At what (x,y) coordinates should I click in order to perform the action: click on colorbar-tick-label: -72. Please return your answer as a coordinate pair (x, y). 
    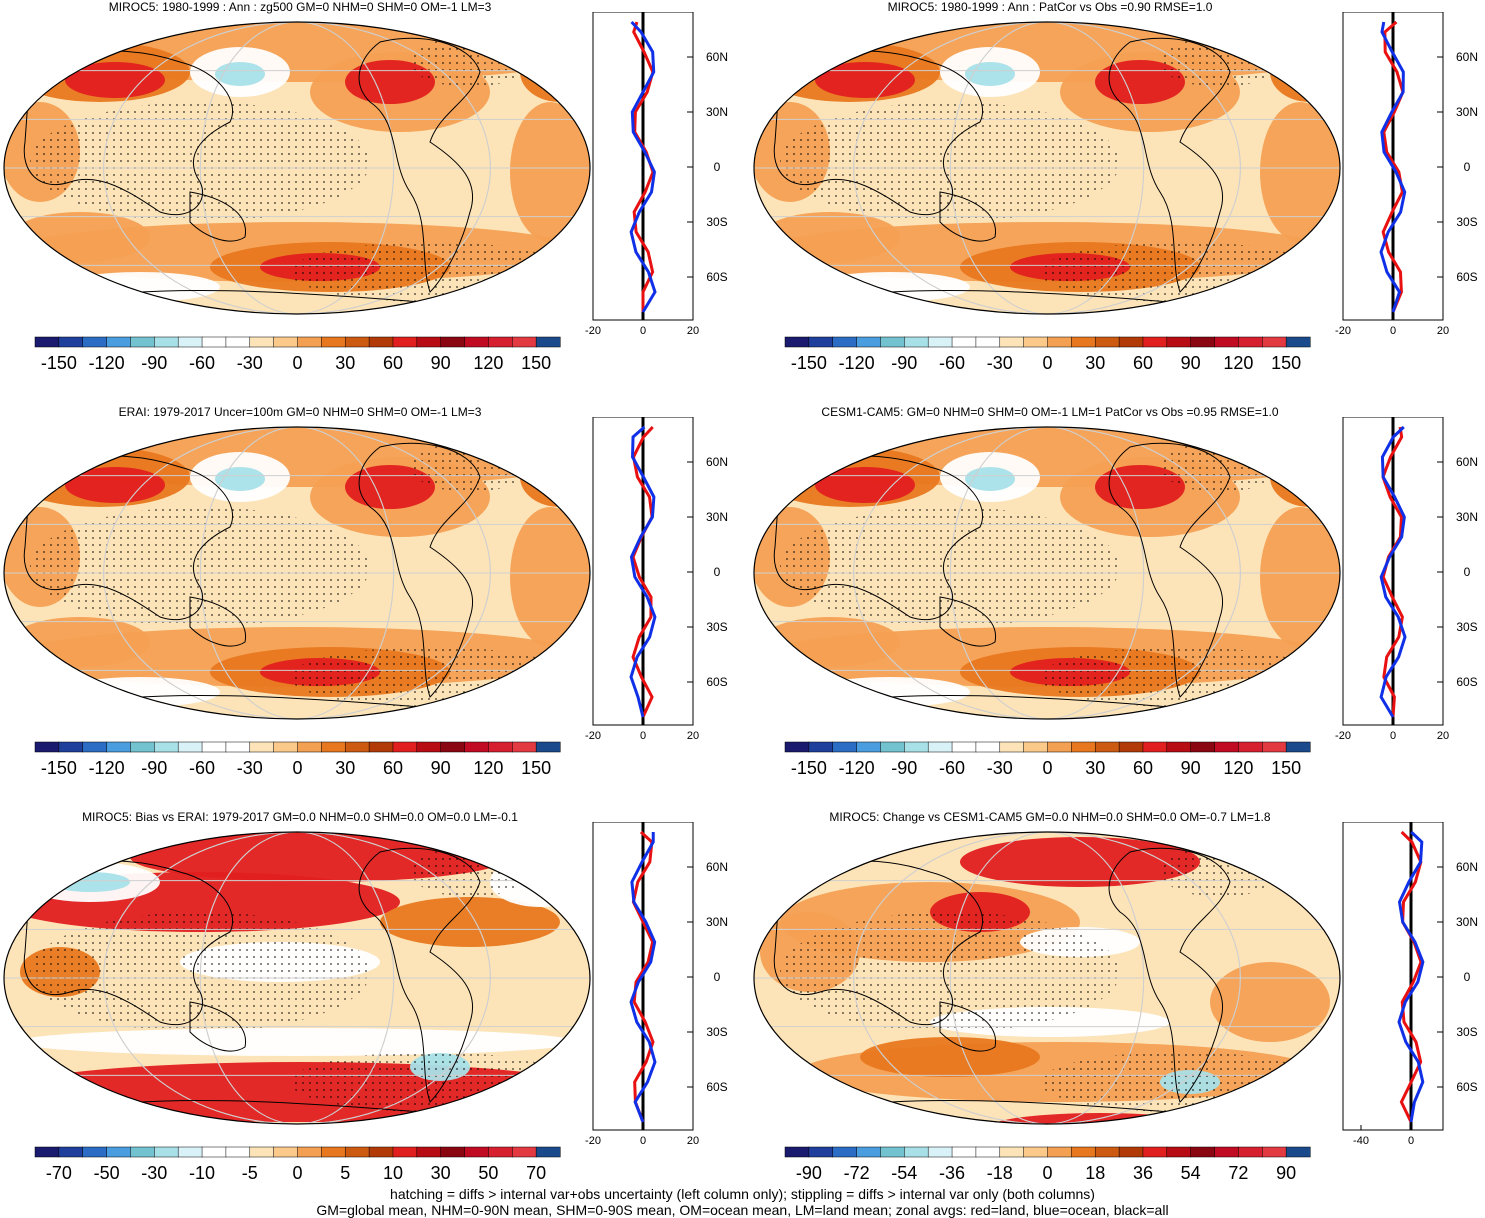
    Looking at the image, I should click on (857, 1173).